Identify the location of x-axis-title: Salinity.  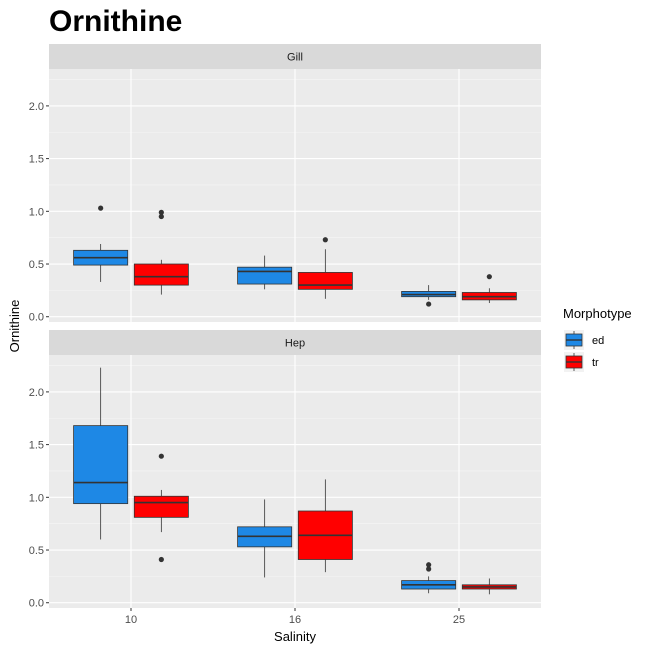
(295, 636).